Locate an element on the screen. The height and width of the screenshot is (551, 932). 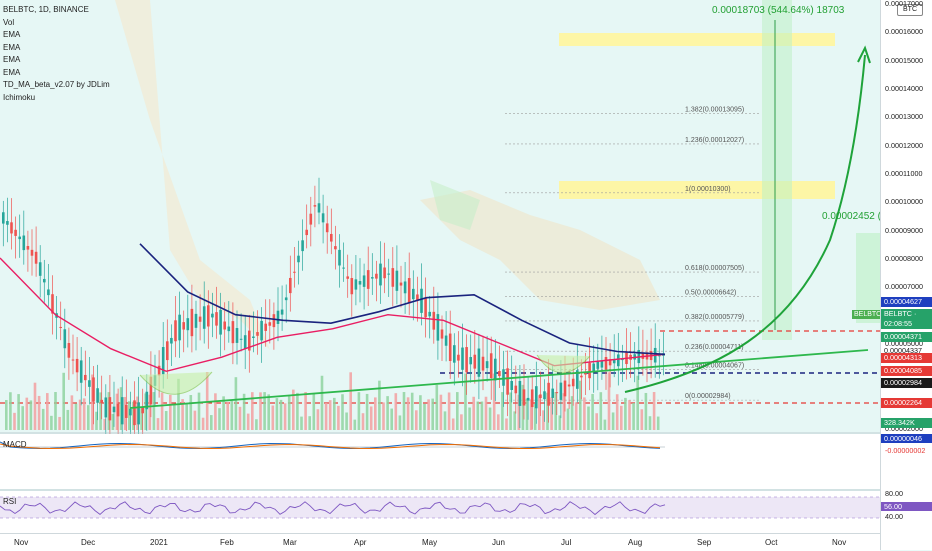
fib-label-3: 0.618(0.00007505) is located at coordinates (714, 268).